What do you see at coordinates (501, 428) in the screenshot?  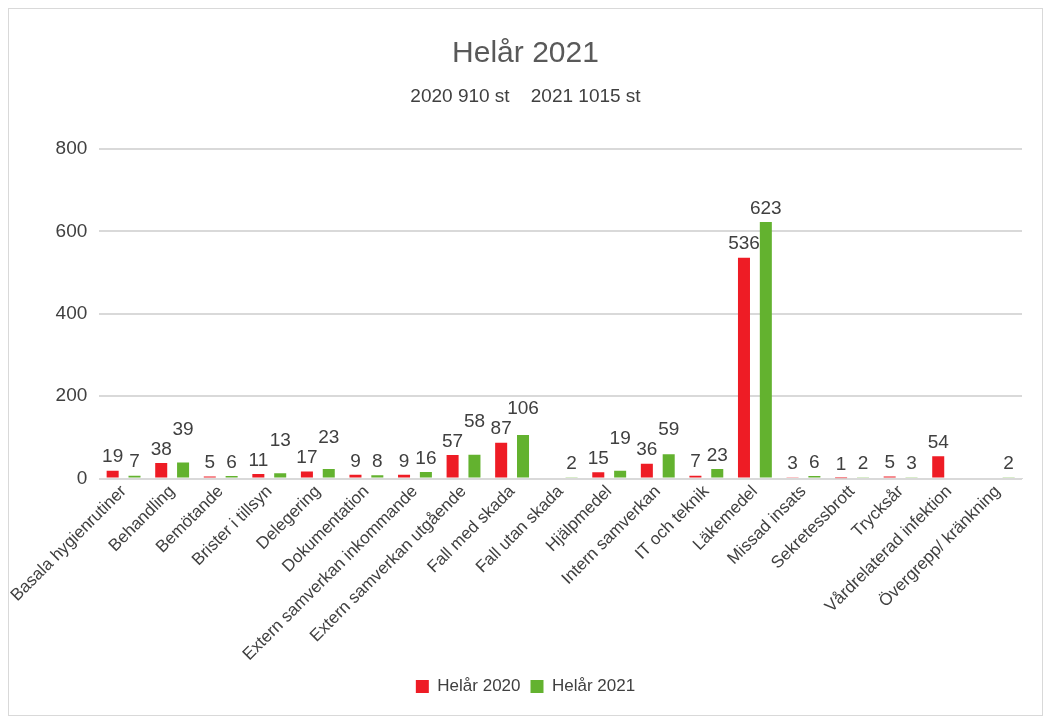 I see `data-label: 87` at bounding box center [501, 428].